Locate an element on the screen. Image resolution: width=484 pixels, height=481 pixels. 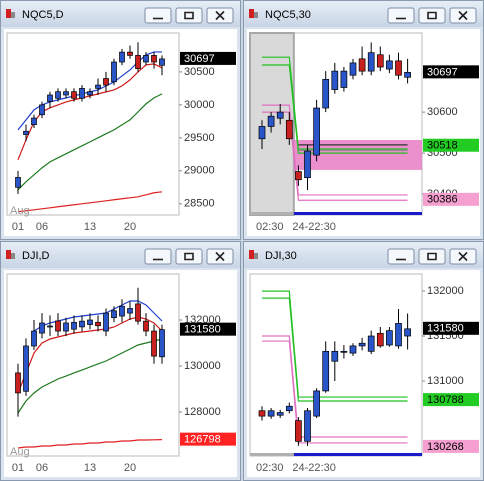
x-tick-label: 13 is located at coordinates (90, 468).